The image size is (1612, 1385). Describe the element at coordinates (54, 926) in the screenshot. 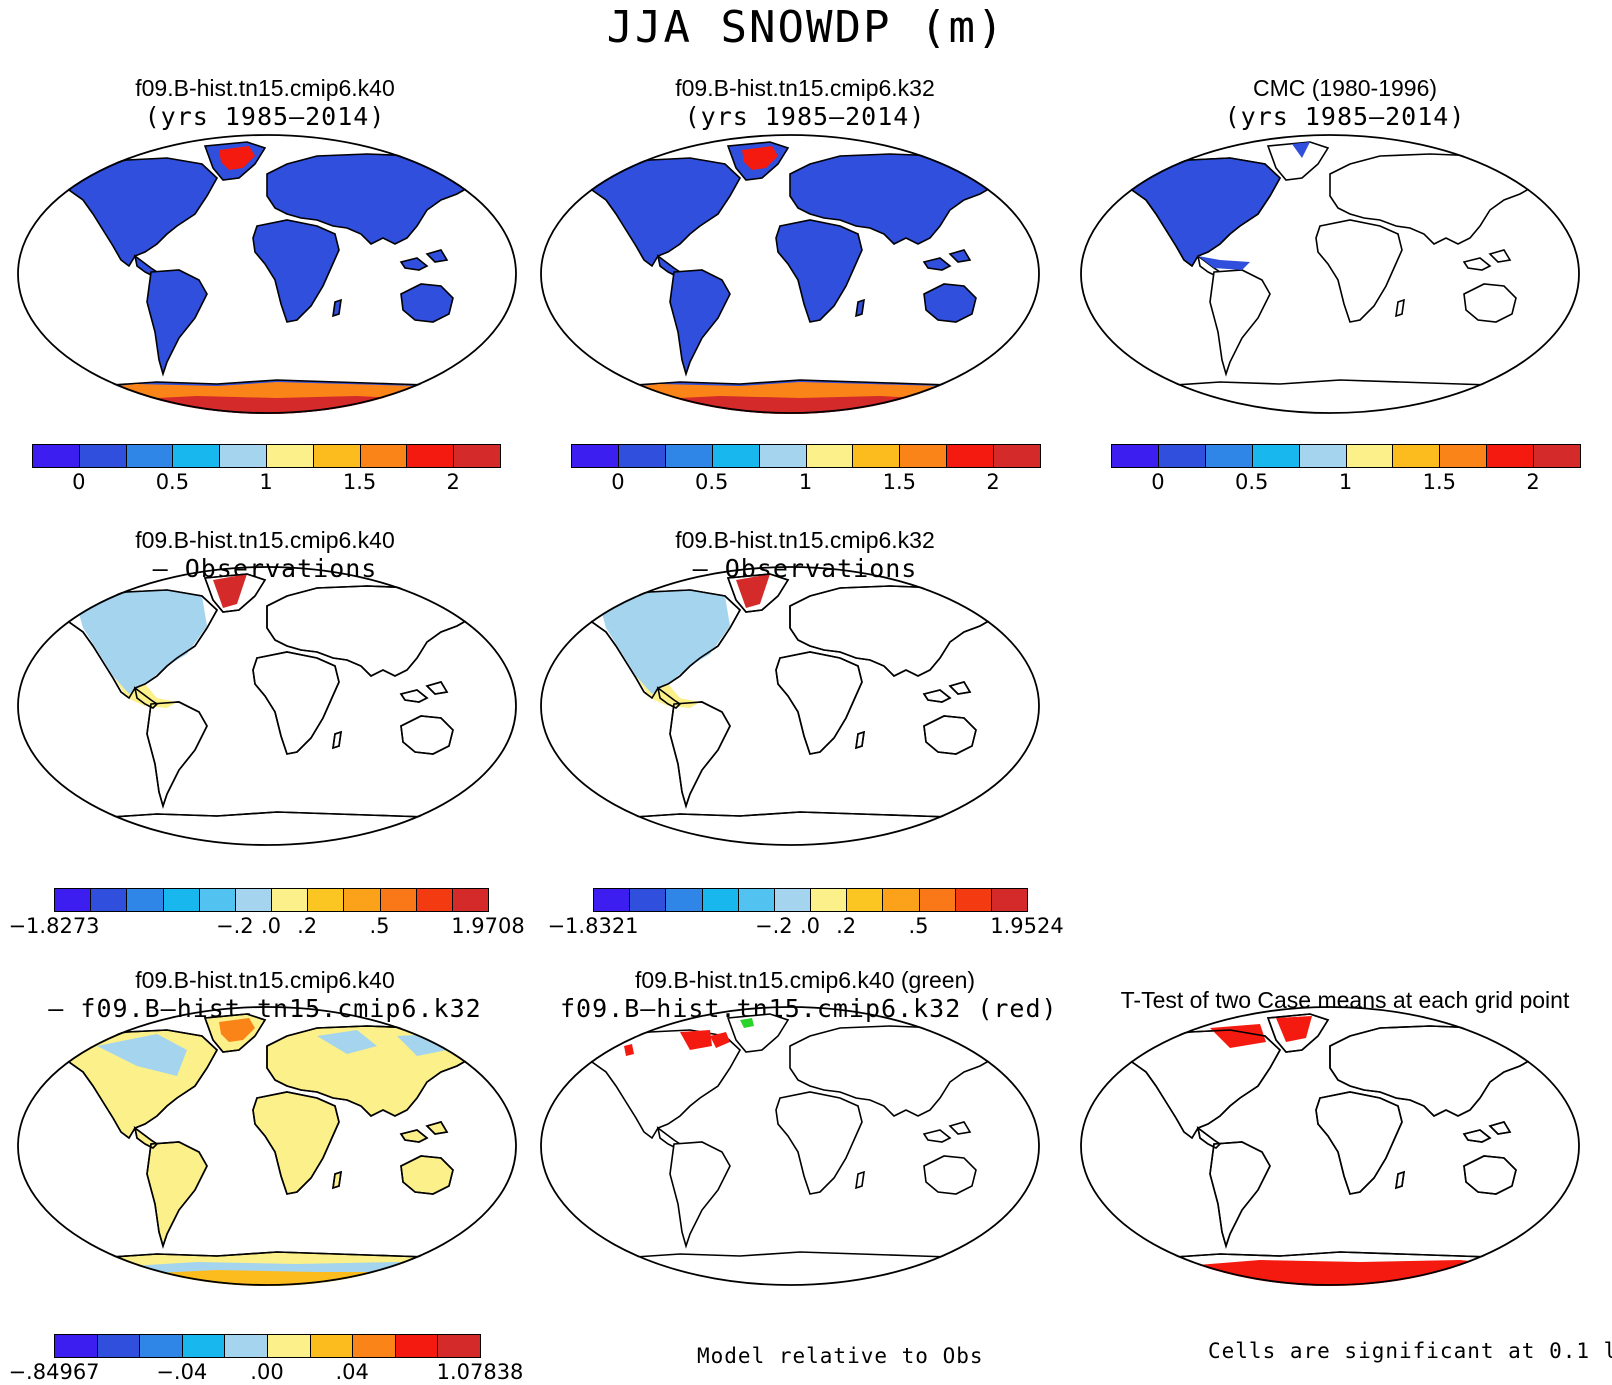

I see `colorbar-tick-label: −1.8273` at that location.